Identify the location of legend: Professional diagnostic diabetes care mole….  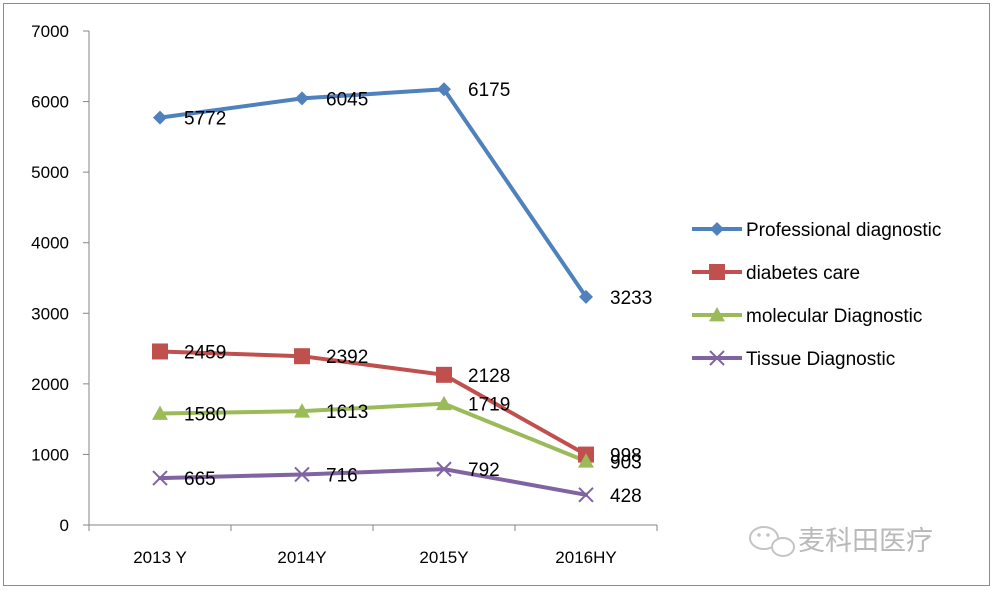
(816, 295).